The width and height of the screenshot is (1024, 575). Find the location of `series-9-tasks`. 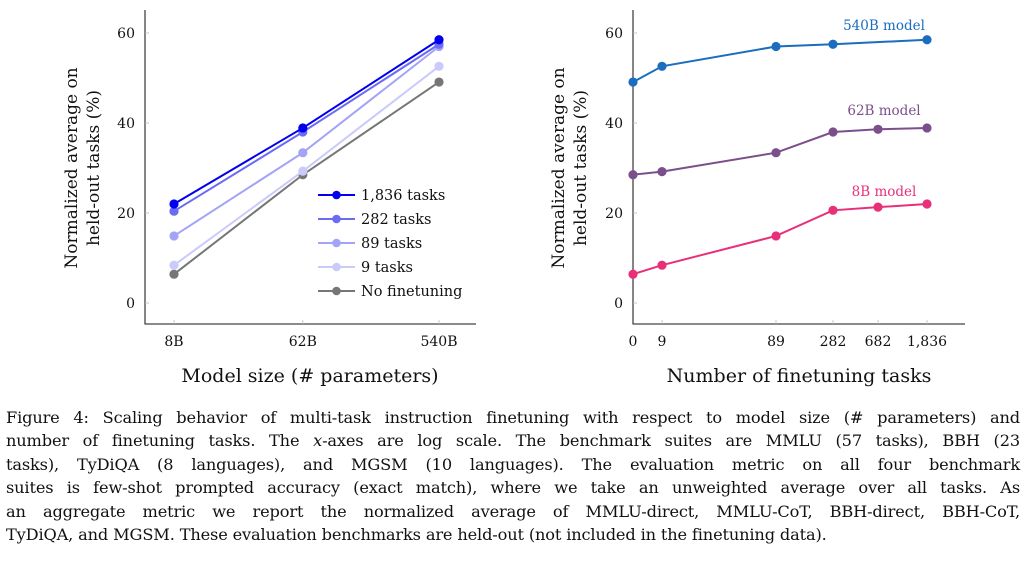

series-9-tasks is located at coordinates (306, 165).